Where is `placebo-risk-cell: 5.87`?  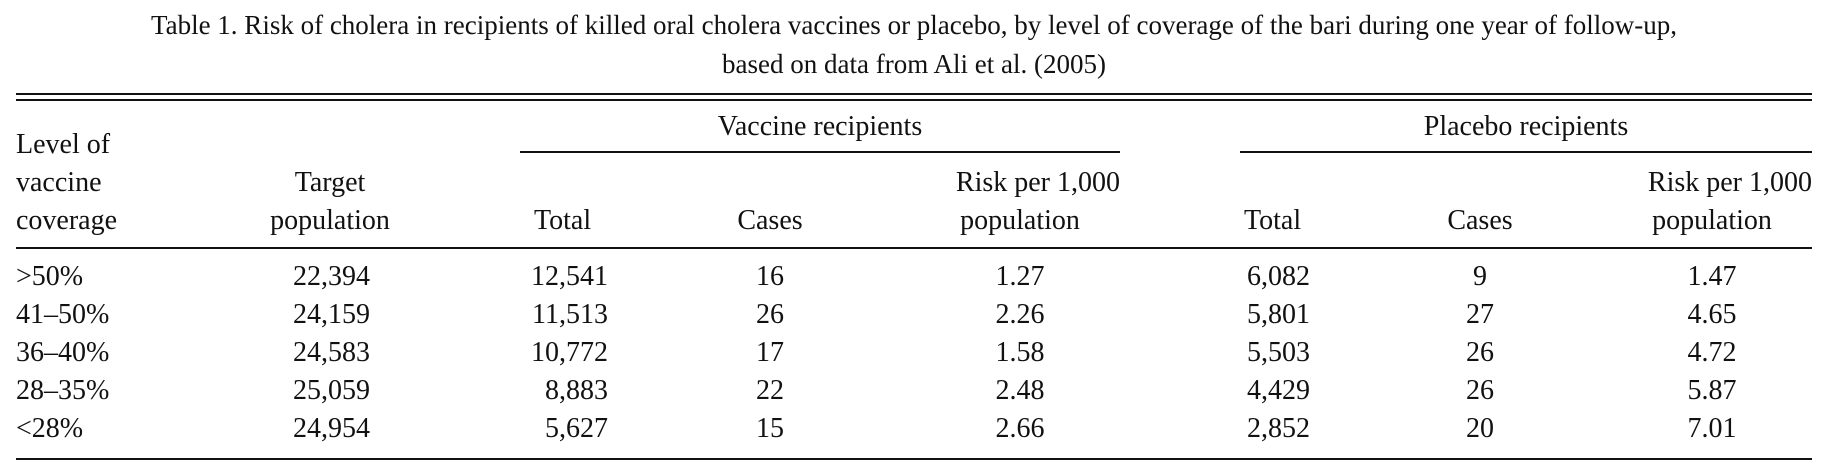 placebo-risk-cell: 5.87 is located at coordinates (1712, 390).